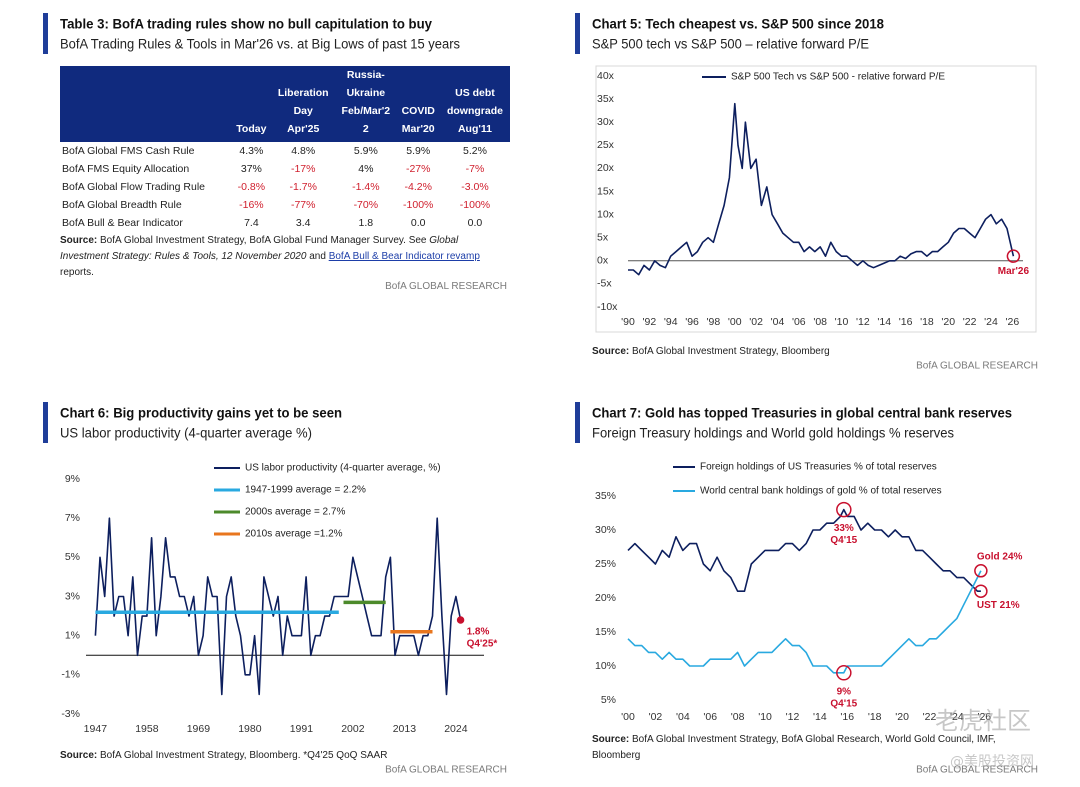 This screenshot has height=787, width=1080. What do you see at coordinates (366, 169) in the screenshot?
I see `table-cell: 4%` at bounding box center [366, 169].